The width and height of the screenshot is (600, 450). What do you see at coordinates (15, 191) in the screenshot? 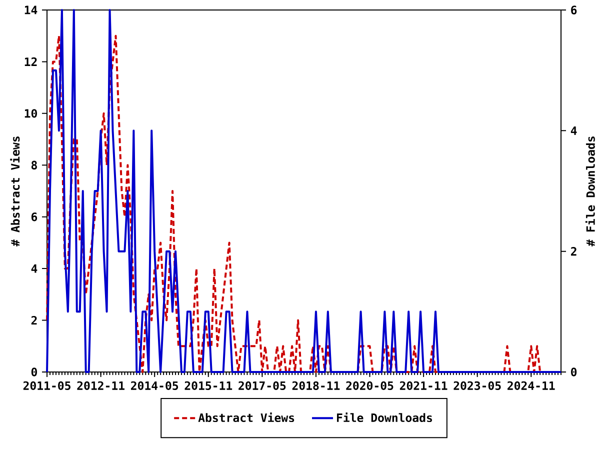
I see `y-axis-title: # Abstract Views` at bounding box center [15, 191].